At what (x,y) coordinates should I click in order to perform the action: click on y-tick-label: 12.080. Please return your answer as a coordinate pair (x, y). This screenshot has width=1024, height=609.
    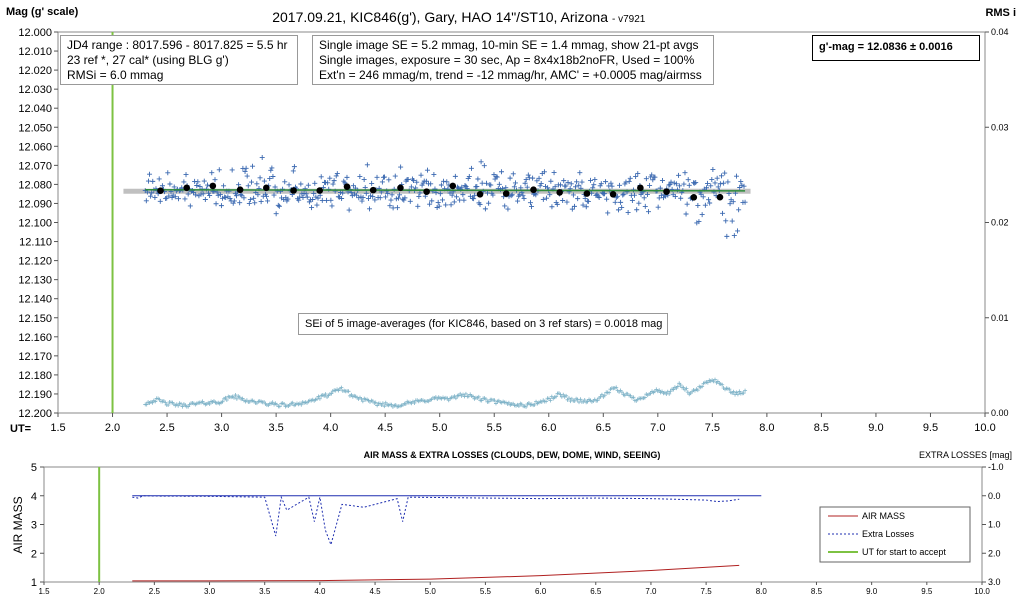
    Looking at the image, I should click on (35, 185).